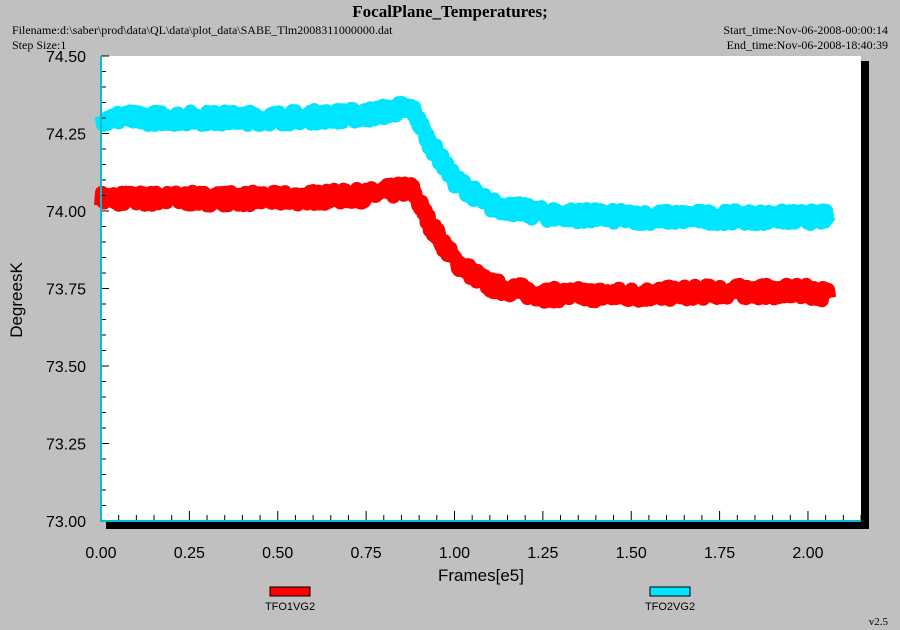 This screenshot has width=900, height=630. I want to click on x-tick-label: 1.75, so click(719, 553).